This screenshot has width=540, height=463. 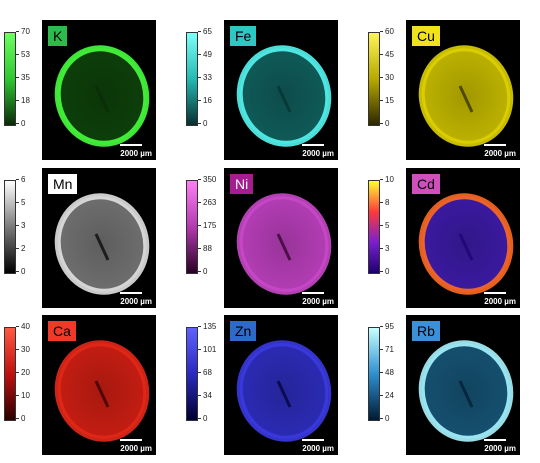 I want to click on element-label: Rb, so click(x=426, y=331).